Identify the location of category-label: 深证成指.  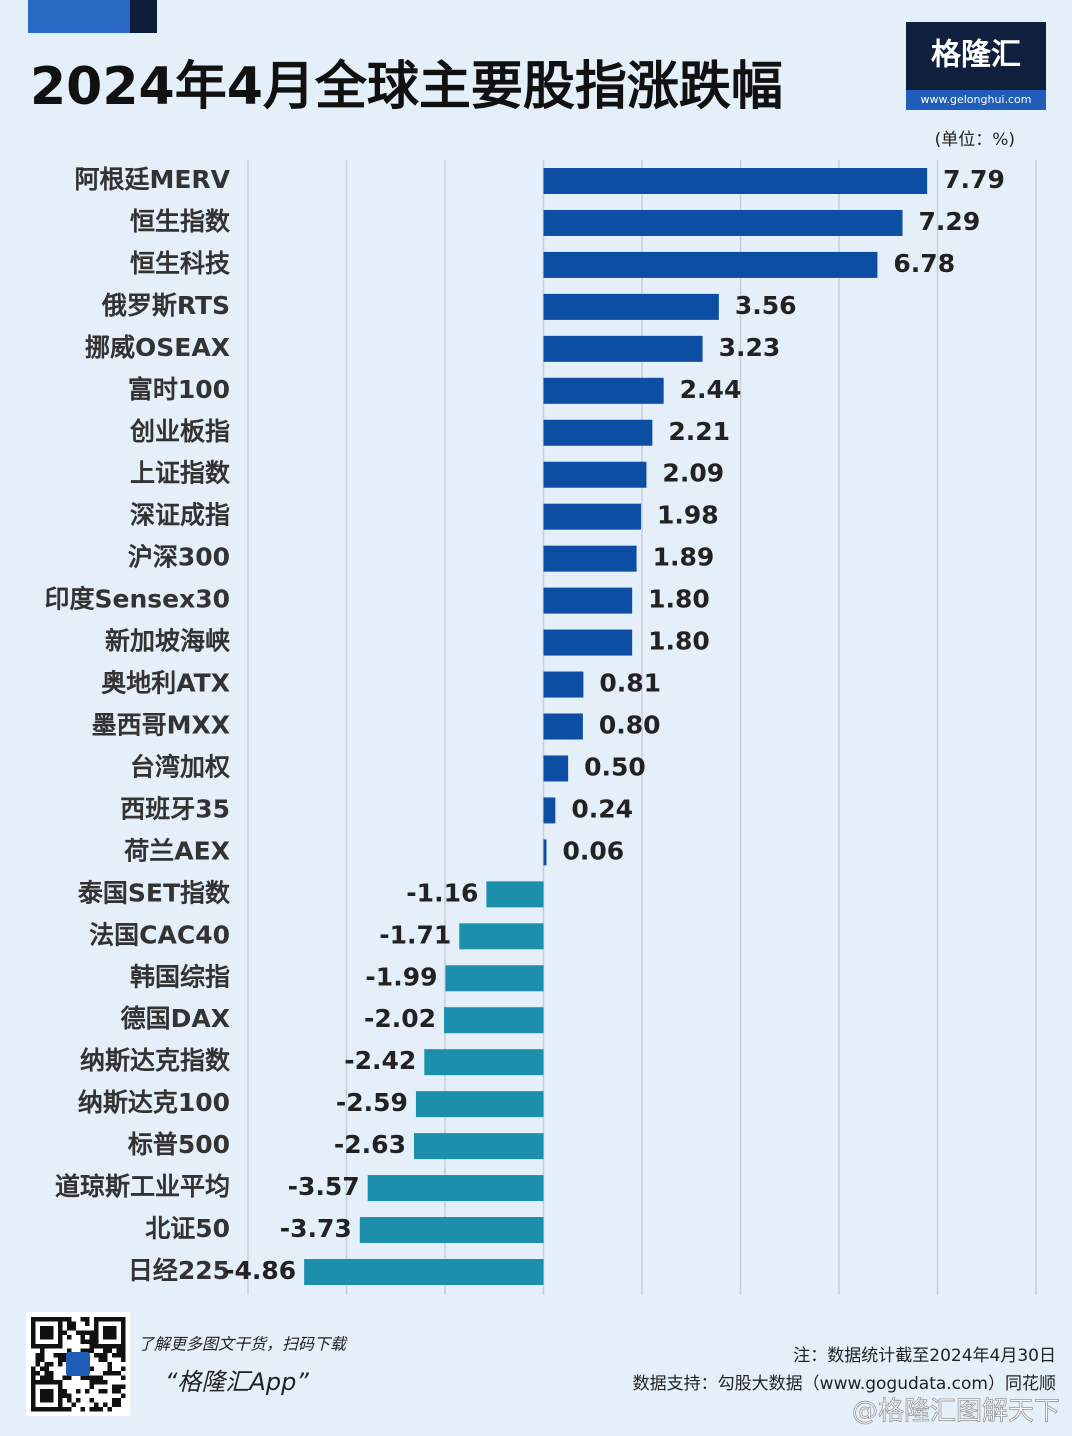
(180, 515).